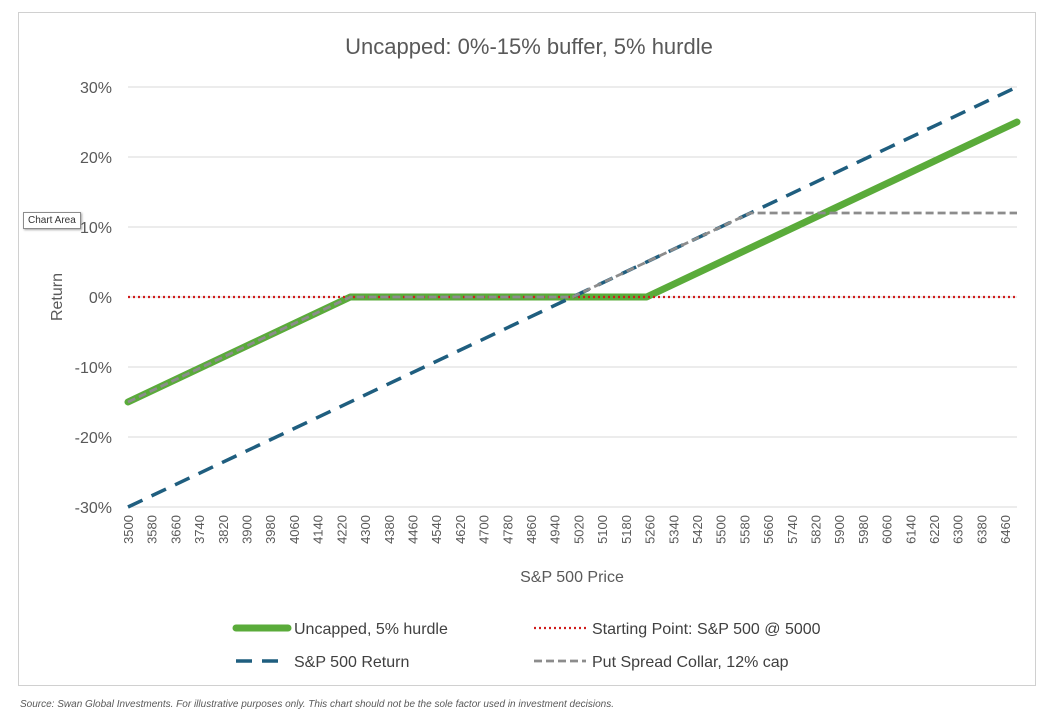 This screenshot has width=1048, height=720. I want to click on x-tick-label: 4220, so click(341, 529).